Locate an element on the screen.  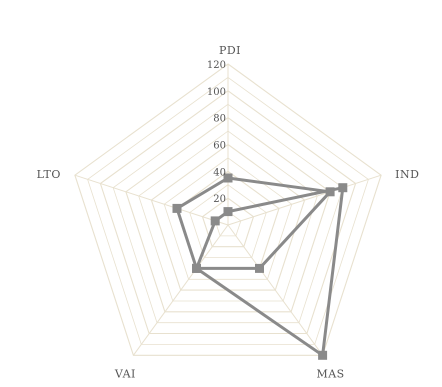
series-1-point-pdi is located at coordinates (228, 178).